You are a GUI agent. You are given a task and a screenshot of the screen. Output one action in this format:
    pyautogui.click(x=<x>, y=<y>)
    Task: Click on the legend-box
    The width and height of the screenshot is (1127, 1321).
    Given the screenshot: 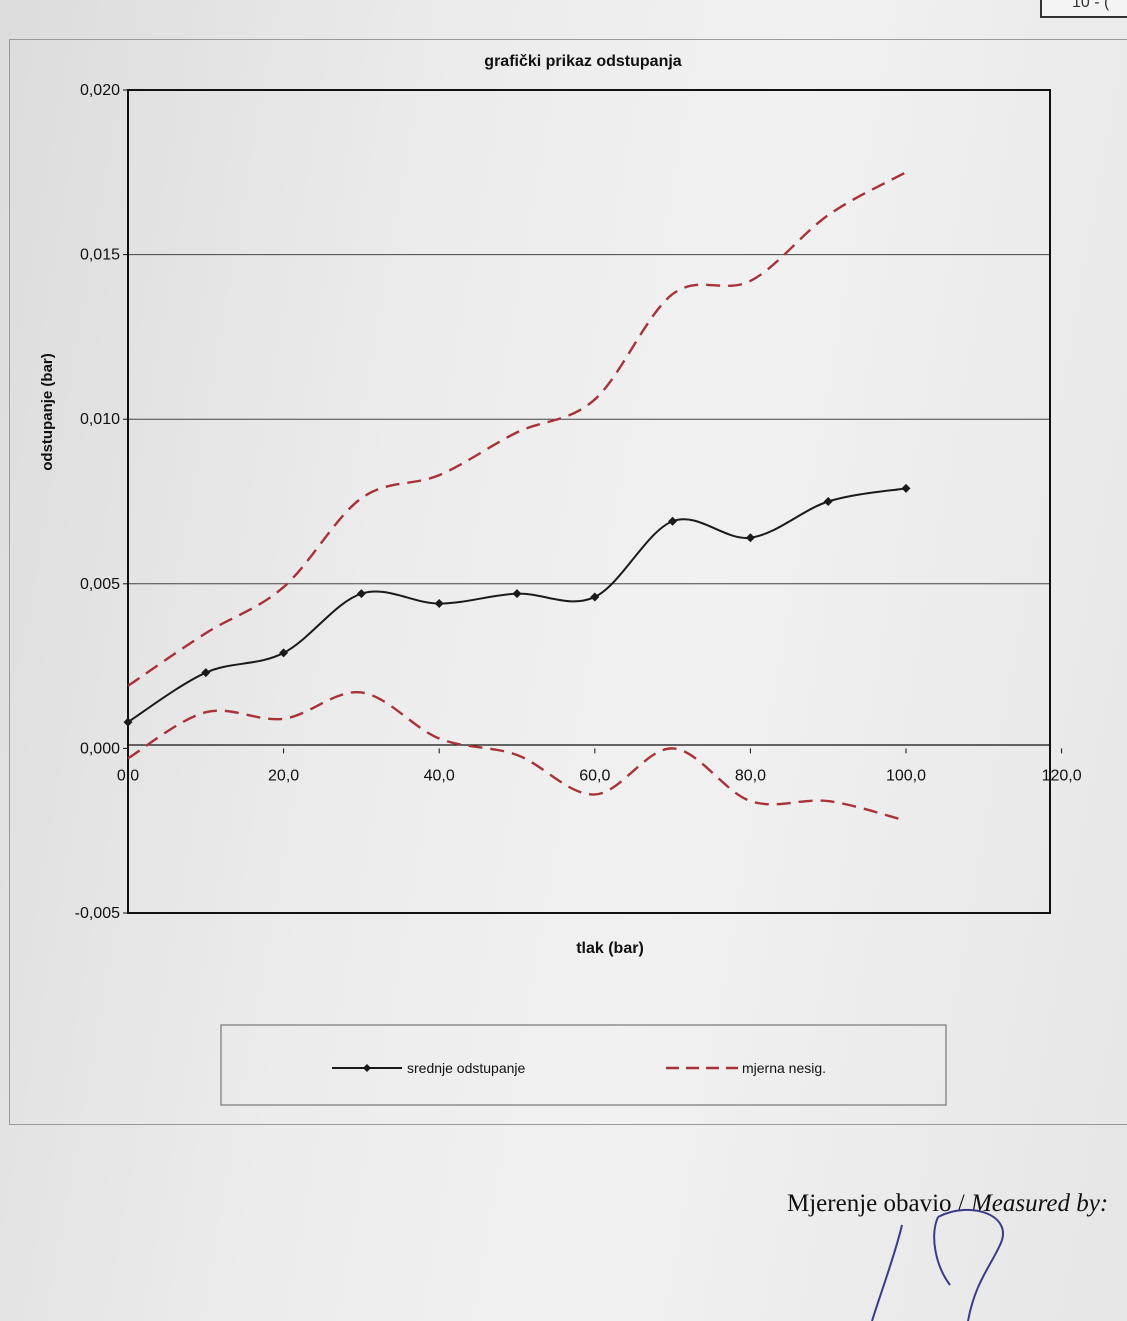 What is the action you would take?
    pyautogui.click(x=583, y=1065)
    